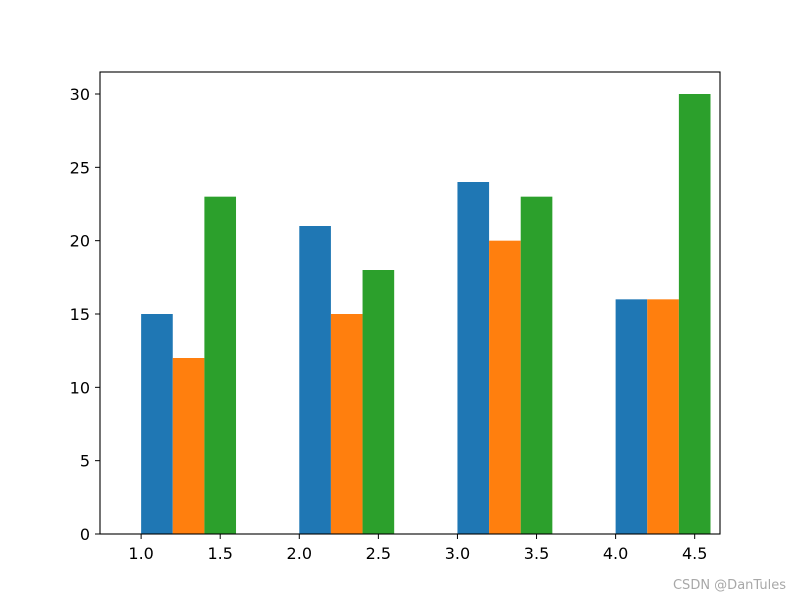  What do you see at coordinates (80, 241) in the screenshot?
I see `y-tick-label: 20` at bounding box center [80, 241].